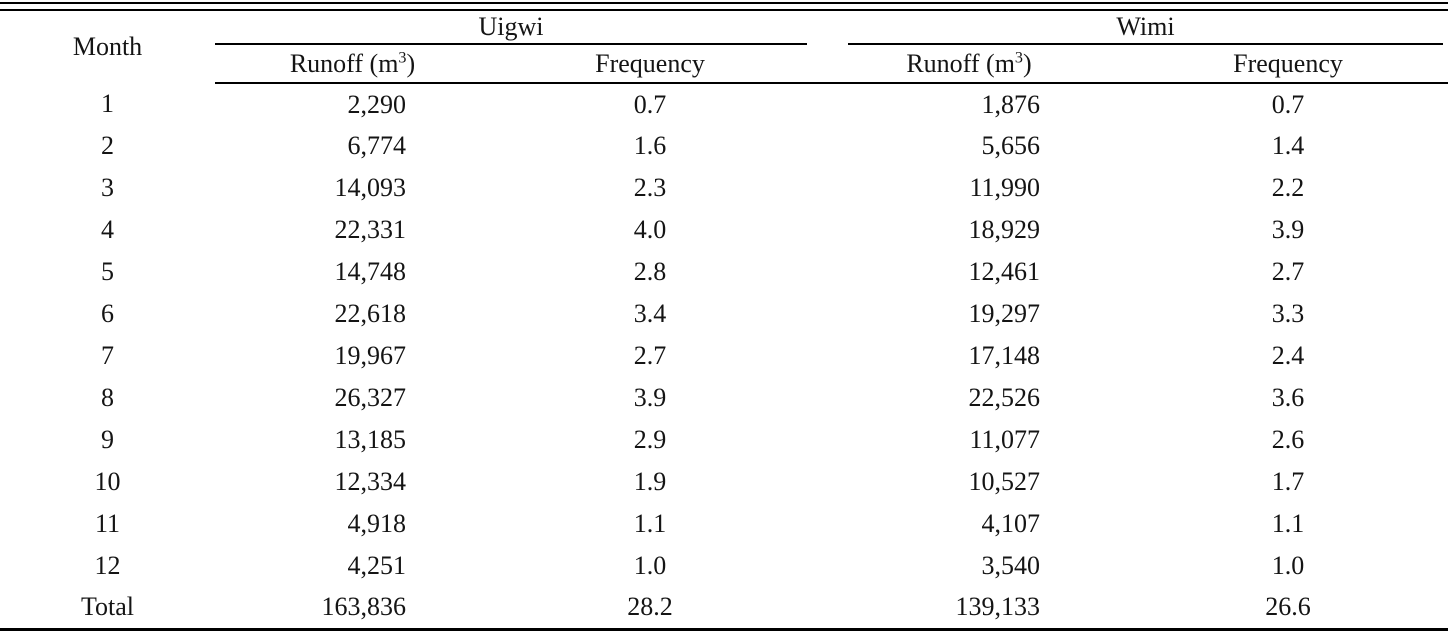 The image size is (1448, 641). I want to click on wimi-frequency-cell: 2.4, so click(1288, 355).